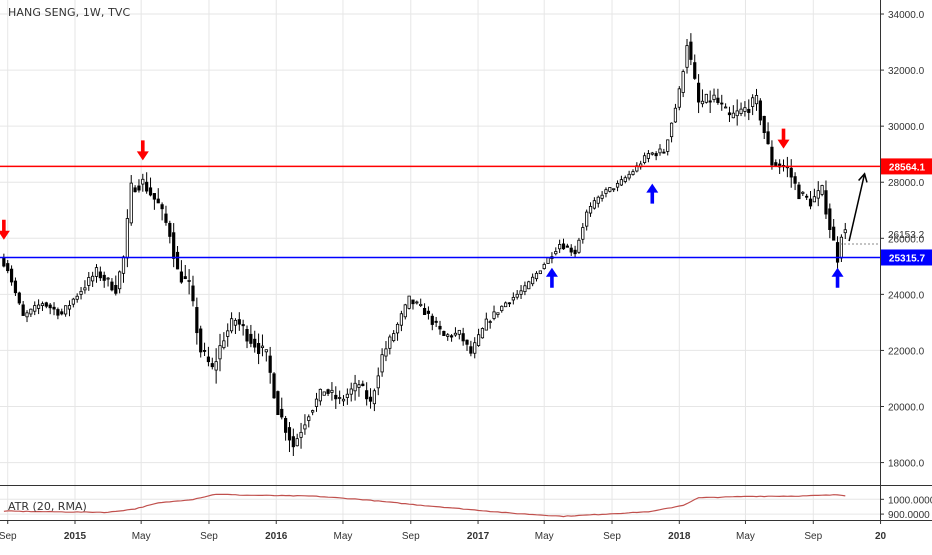 This screenshot has width=932, height=555. Describe the element at coordinates (69, 12) in the screenshot. I see `chart-title: HANG SENG, 1W, TVC` at that location.